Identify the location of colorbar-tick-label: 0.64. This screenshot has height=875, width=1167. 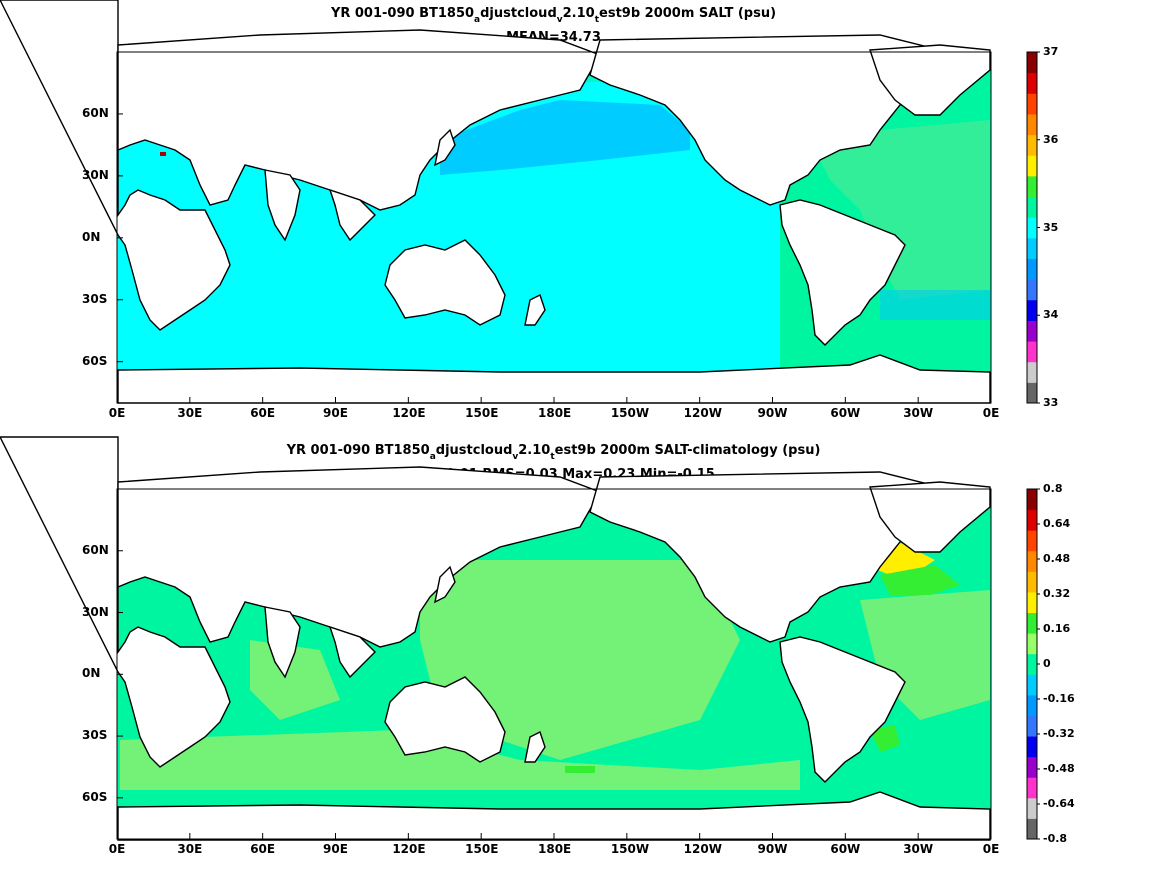
(1057, 523).